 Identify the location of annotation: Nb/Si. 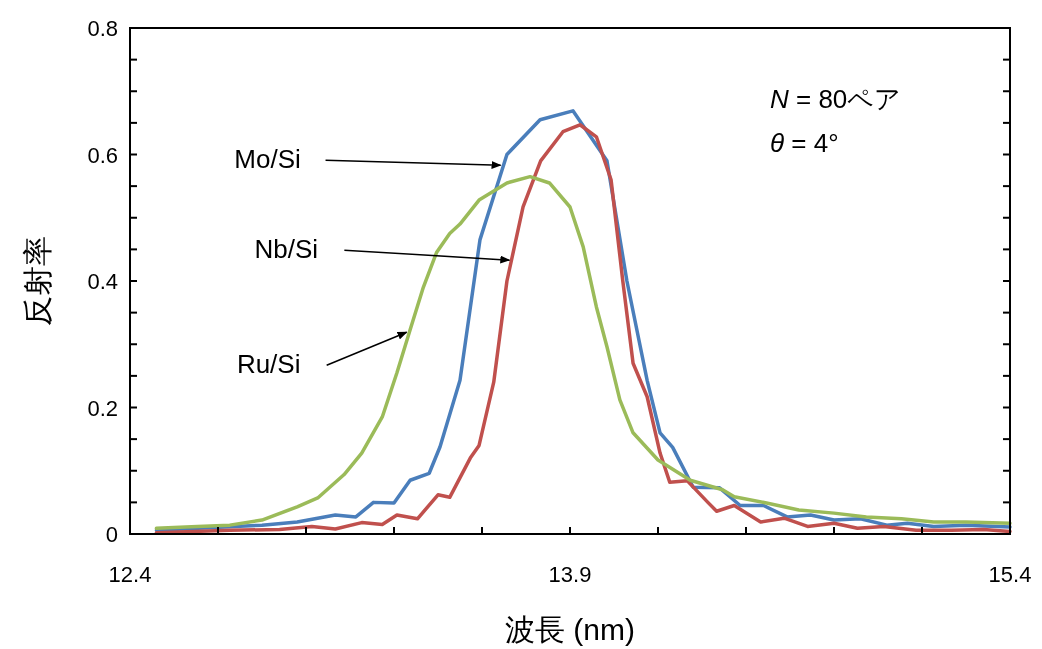
(286, 249).